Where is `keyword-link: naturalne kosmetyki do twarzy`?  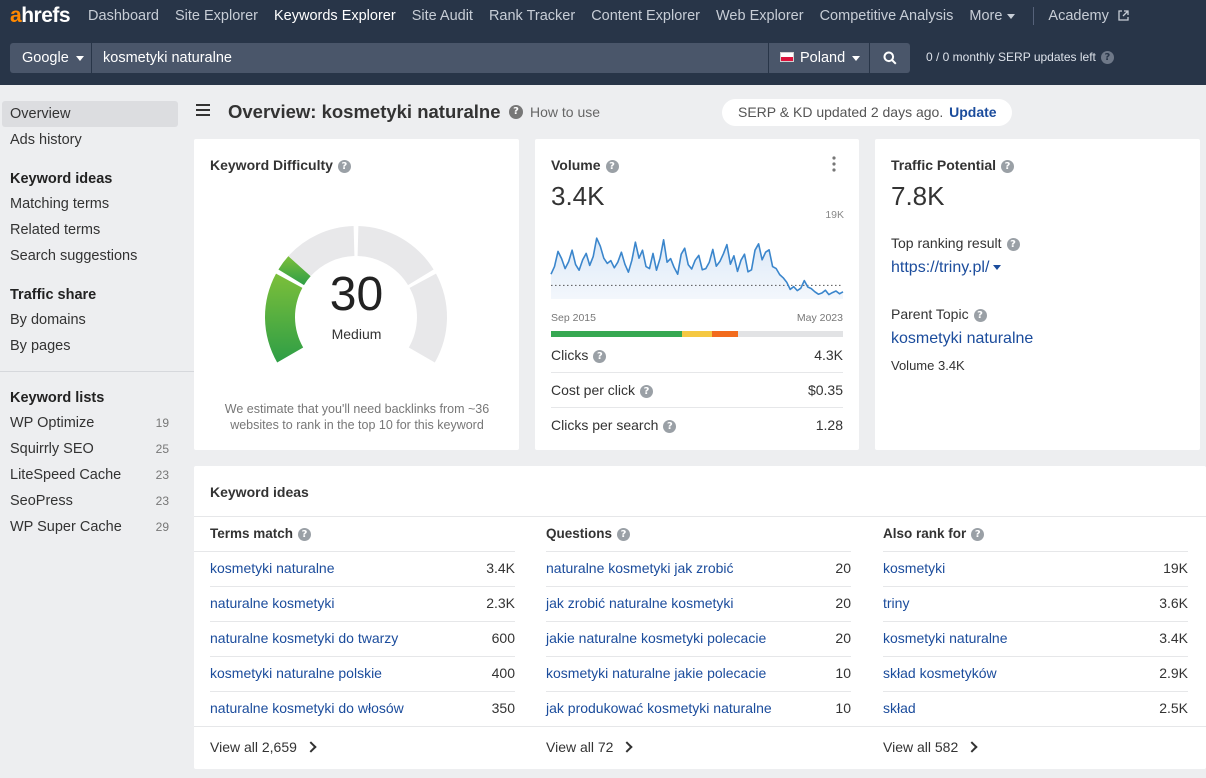
keyword-link: naturalne kosmetyki do twarzy is located at coordinates (304, 638).